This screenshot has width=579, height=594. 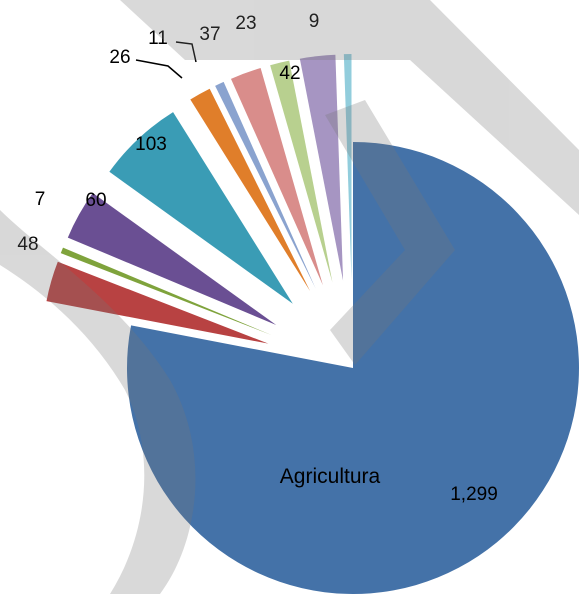 I want to click on slice-value-label-9: 42, so click(x=289, y=73).